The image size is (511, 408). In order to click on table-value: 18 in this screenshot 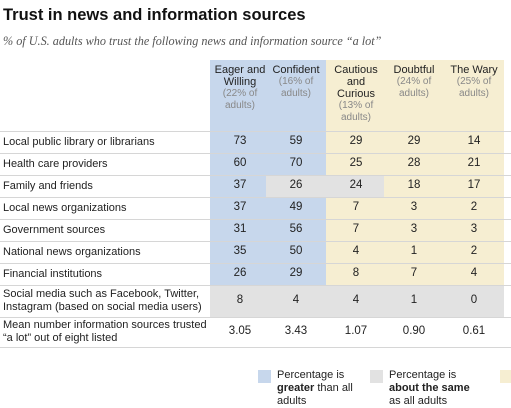, I will do `click(414, 185)`.